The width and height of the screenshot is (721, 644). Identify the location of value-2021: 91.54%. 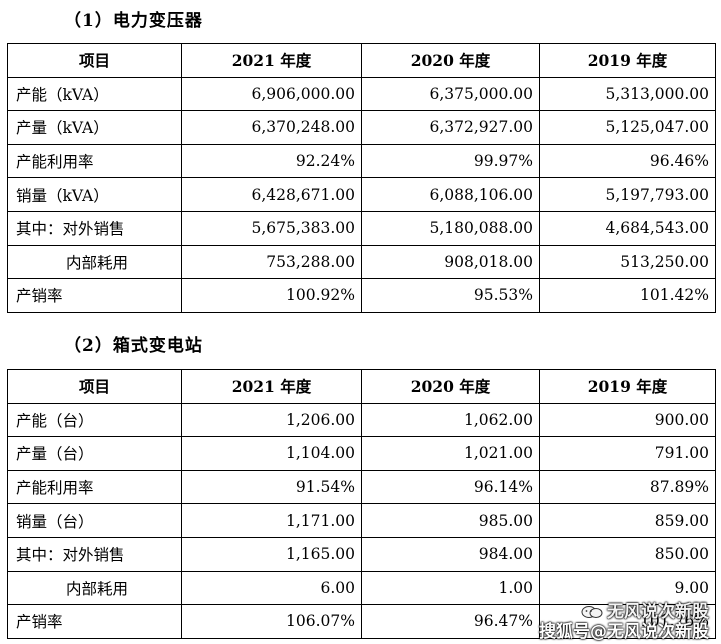
(271, 487).